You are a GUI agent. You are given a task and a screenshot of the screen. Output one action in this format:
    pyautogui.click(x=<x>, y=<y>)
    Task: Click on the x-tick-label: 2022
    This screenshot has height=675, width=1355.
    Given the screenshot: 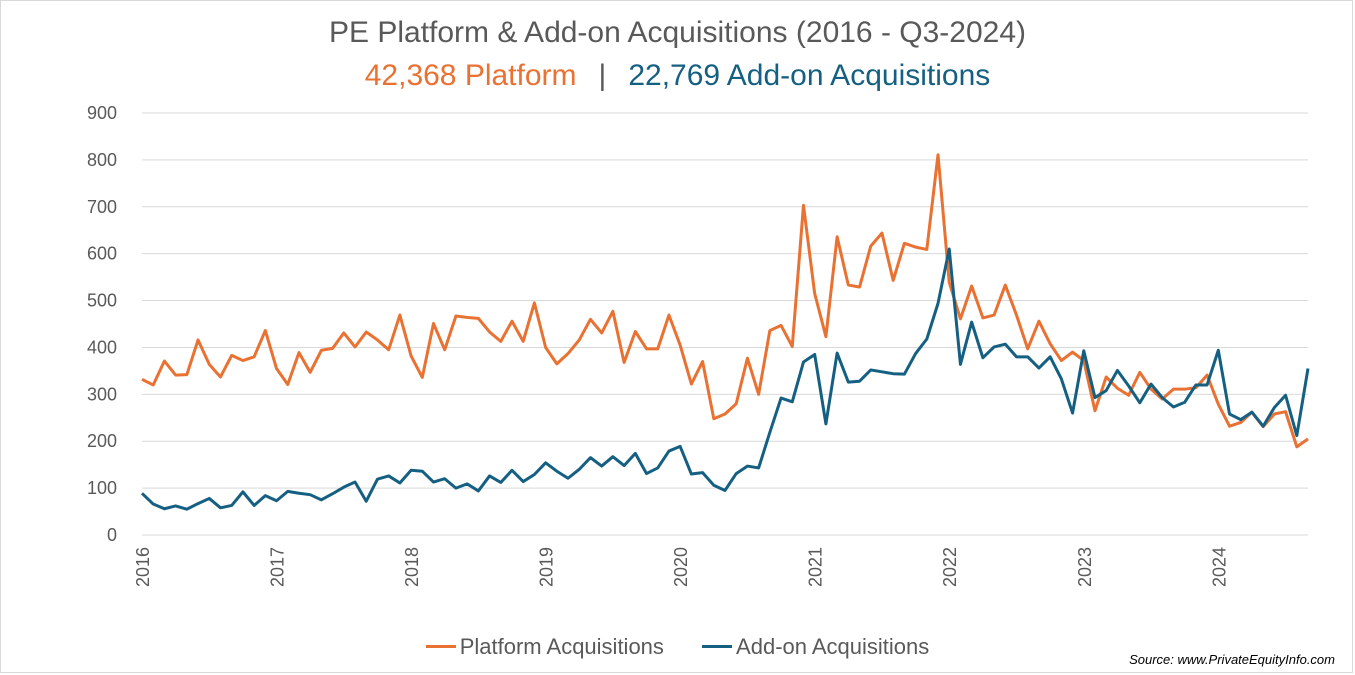 What is the action you would take?
    pyautogui.click(x=950, y=567)
    